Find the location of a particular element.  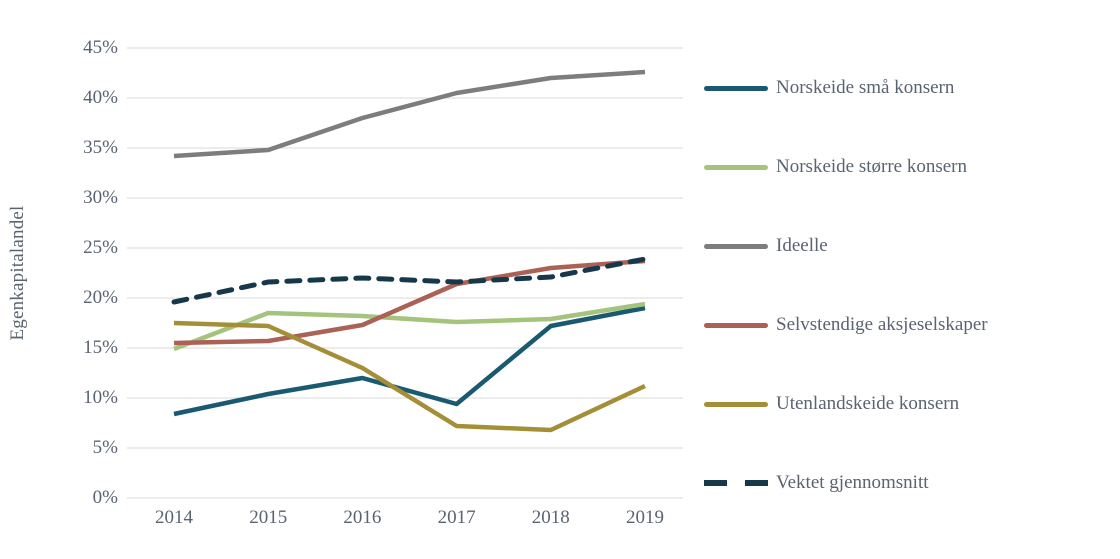

legend-item-ideelle: Ideelle is located at coordinates (766, 246).